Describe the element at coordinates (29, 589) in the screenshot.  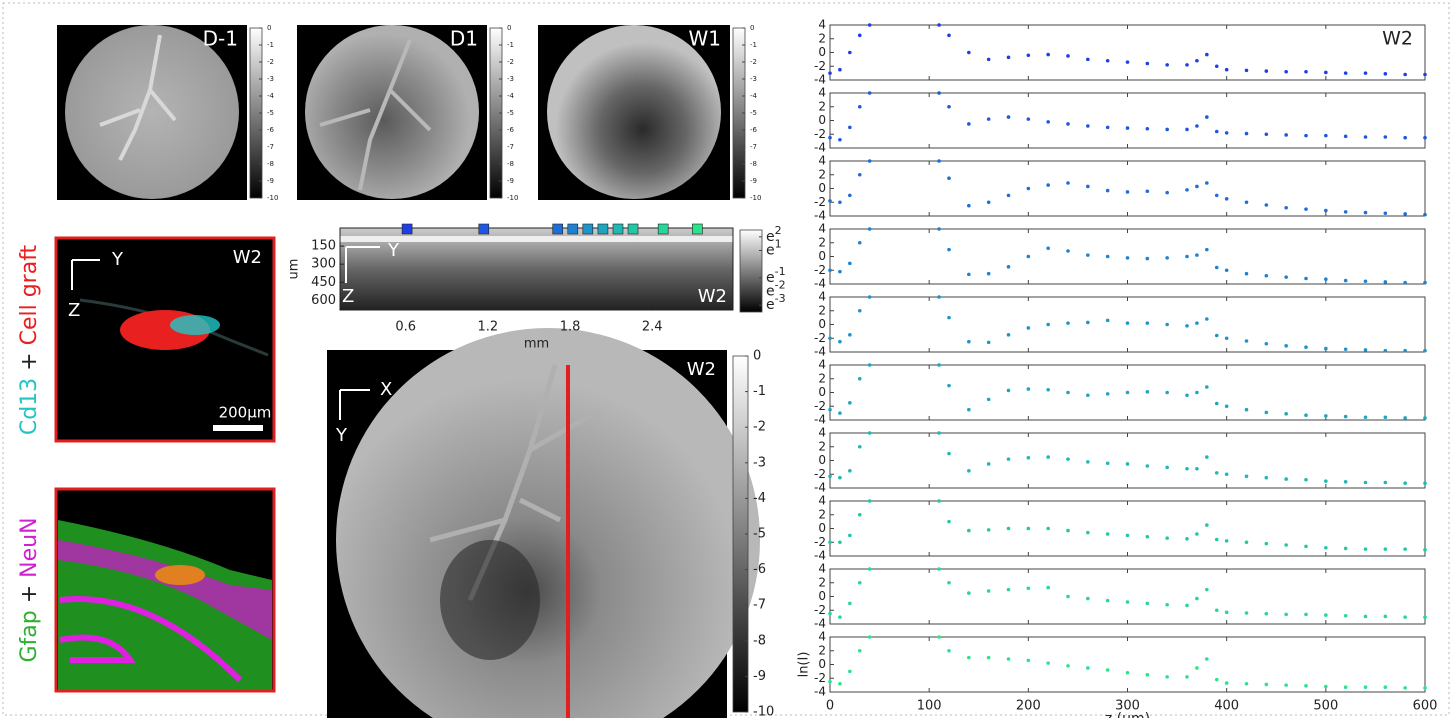
I see `stain-label: Gfap + NeuN` at that location.